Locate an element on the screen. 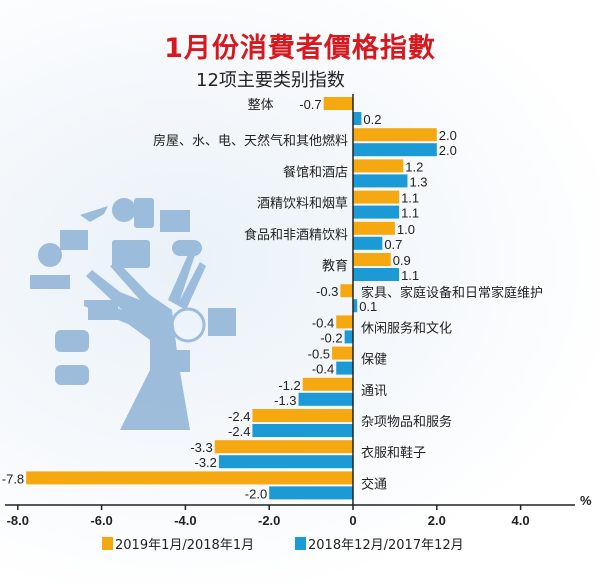  x-tick-label: 2.0 is located at coordinates (437, 520).